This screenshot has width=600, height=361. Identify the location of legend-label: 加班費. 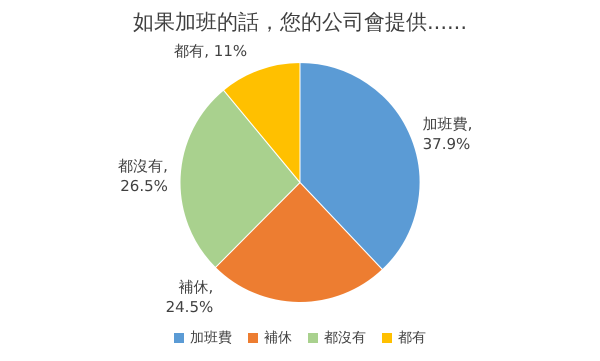
(211, 338).